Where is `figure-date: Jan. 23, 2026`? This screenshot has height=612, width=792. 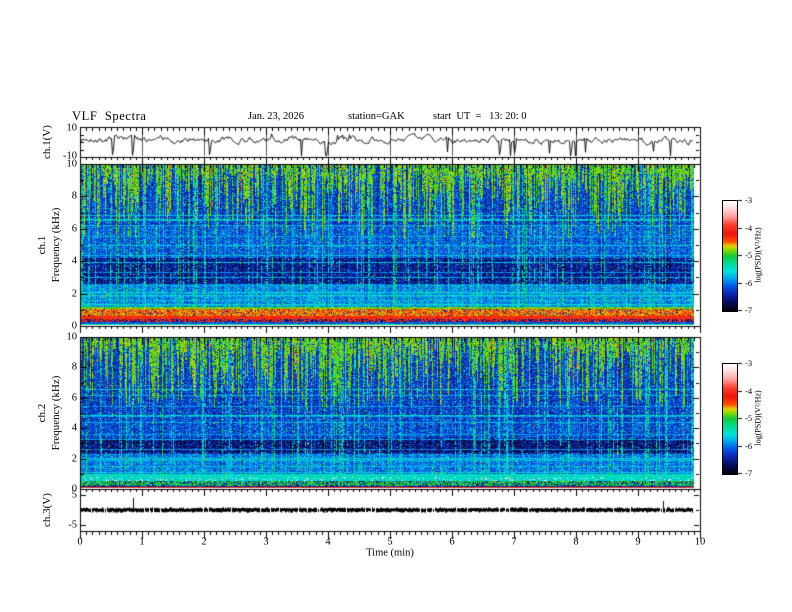 figure-date: Jan. 23, 2026 is located at coordinates (276, 116).